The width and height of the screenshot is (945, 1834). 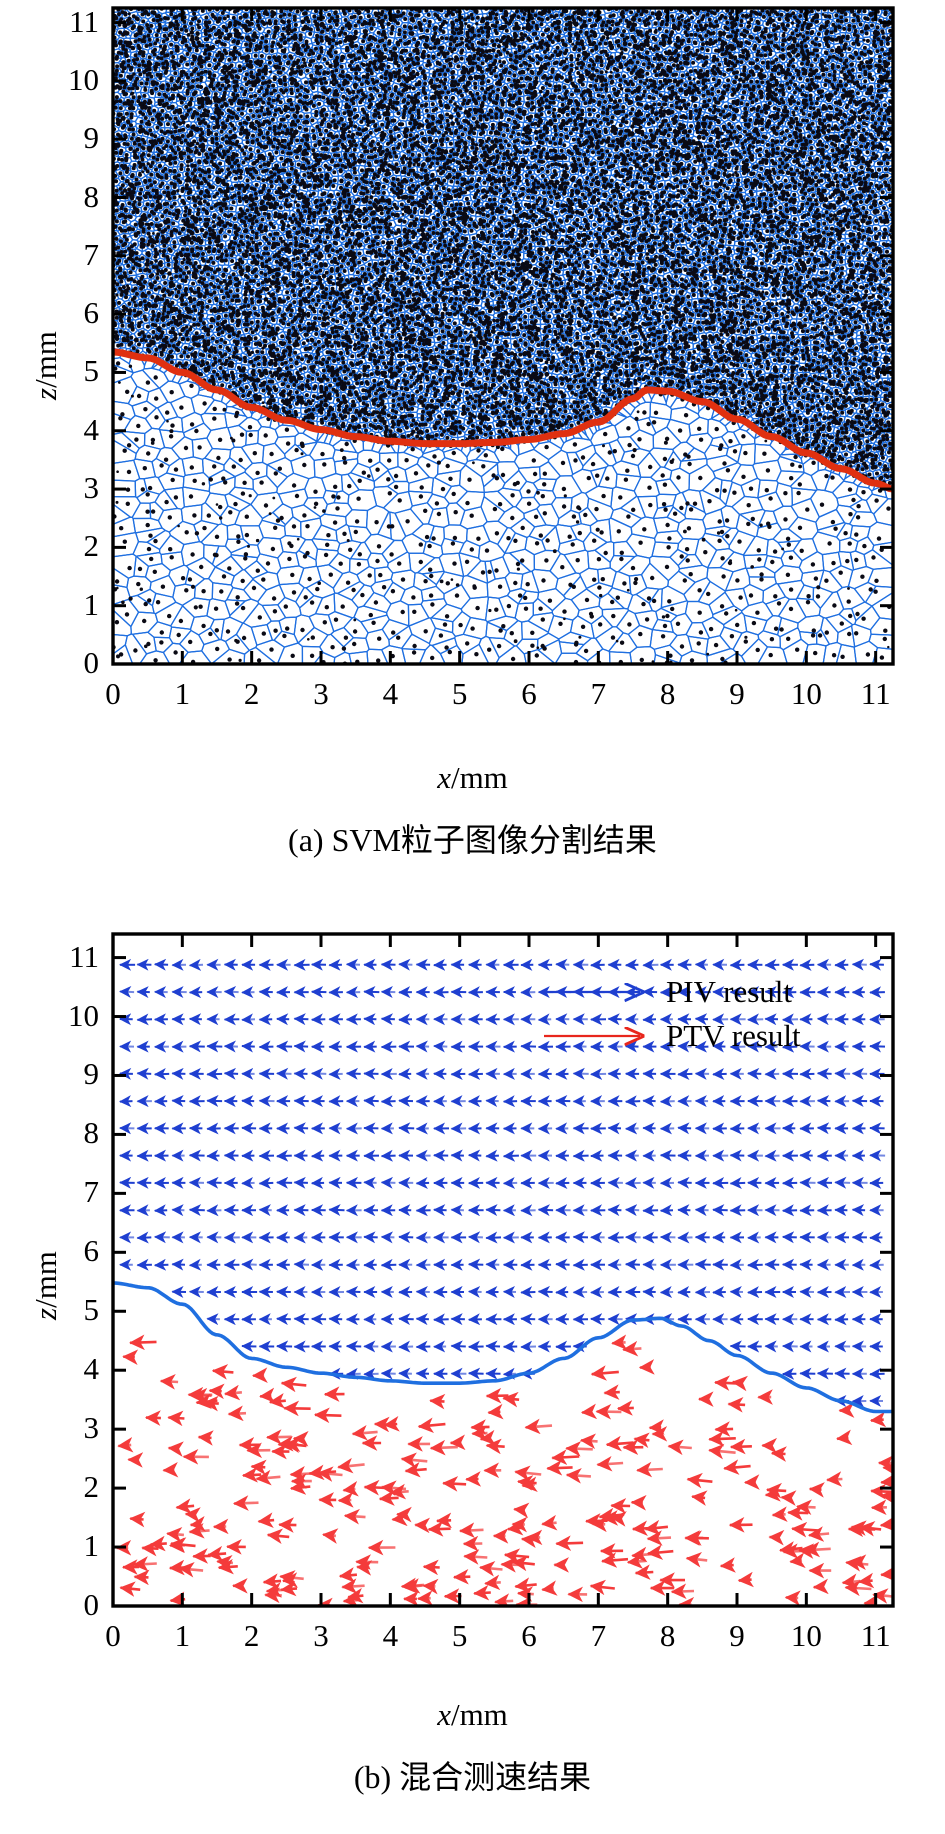 I want to click on y-axis-var-b: z, so click(x=45, y=1314).